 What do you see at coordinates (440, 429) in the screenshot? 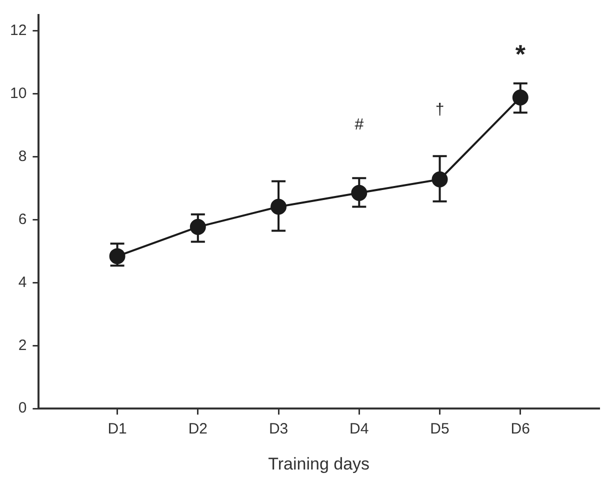
I see `x-tick-label: D5` at bounding box center [440, 429].